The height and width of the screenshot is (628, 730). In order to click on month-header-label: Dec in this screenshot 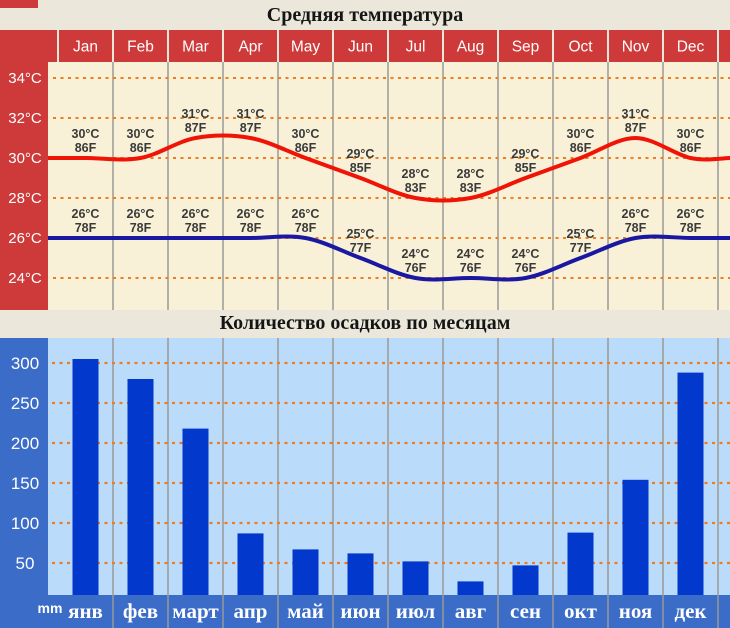, I will do `click(691, 47)`.